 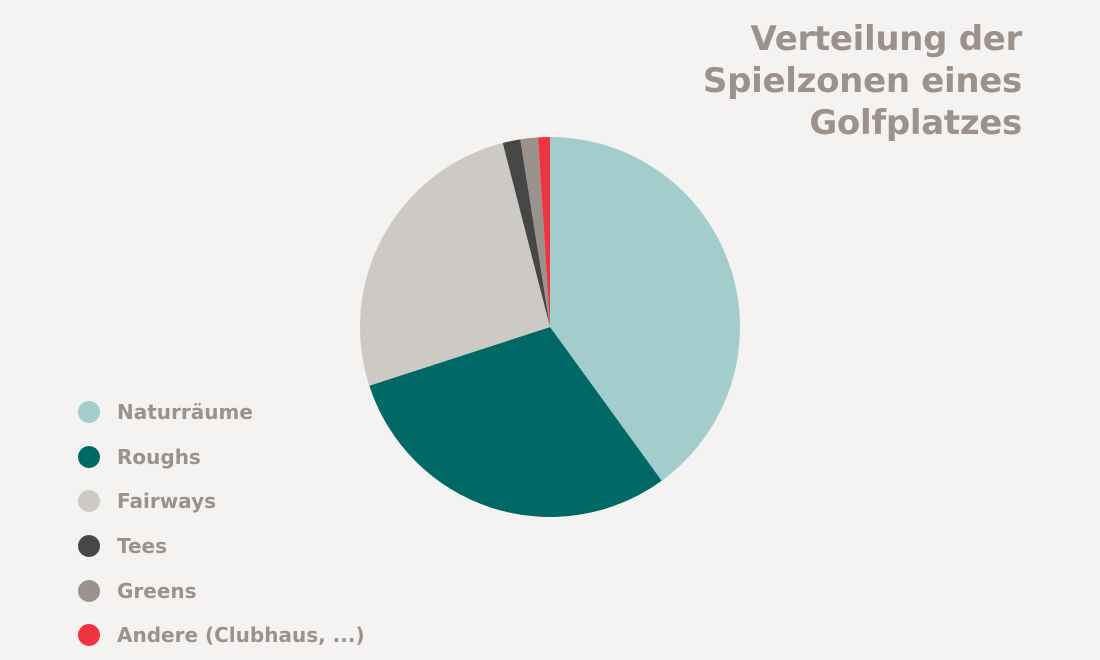 I want to click on chart-title-line: Spielzonen eines, so click(x=862, y=81).